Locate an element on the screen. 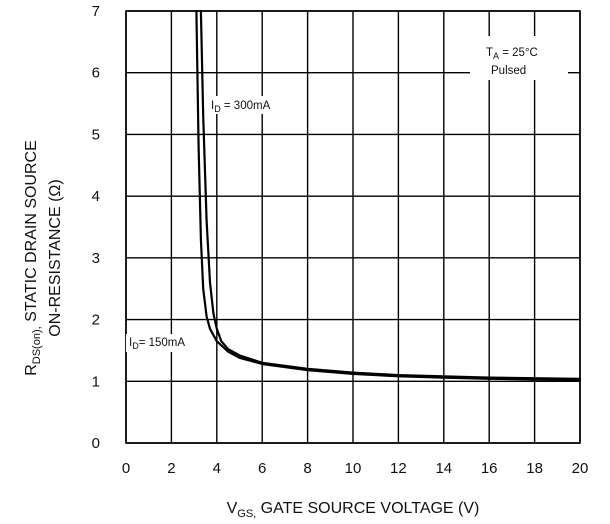 The width and height of the screenshot is (610, 524). y-axis-title-line2: ON-RESISTANCE (Ω) is located at coordinates (55, 257).